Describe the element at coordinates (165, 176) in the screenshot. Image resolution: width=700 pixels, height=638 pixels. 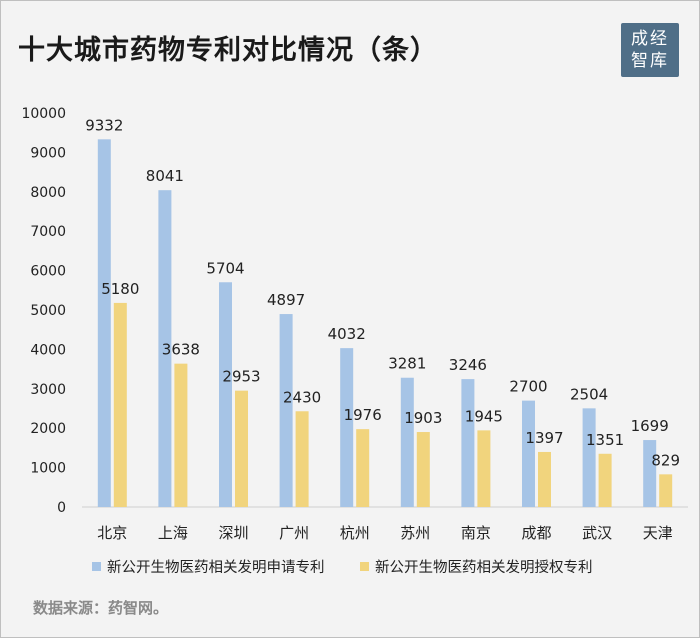
I see `data-label: 8041` at that location.